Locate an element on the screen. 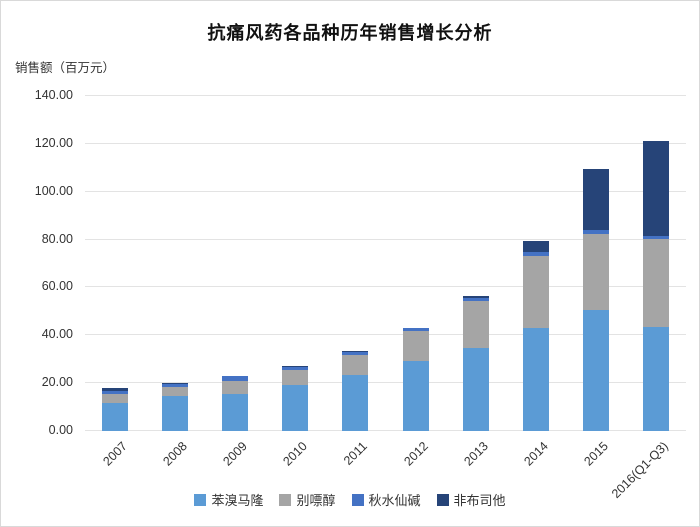 The width and height of the screenshot is (700, 527). x-axis-label-2013: 2013 is located at coordinates (475, 454).